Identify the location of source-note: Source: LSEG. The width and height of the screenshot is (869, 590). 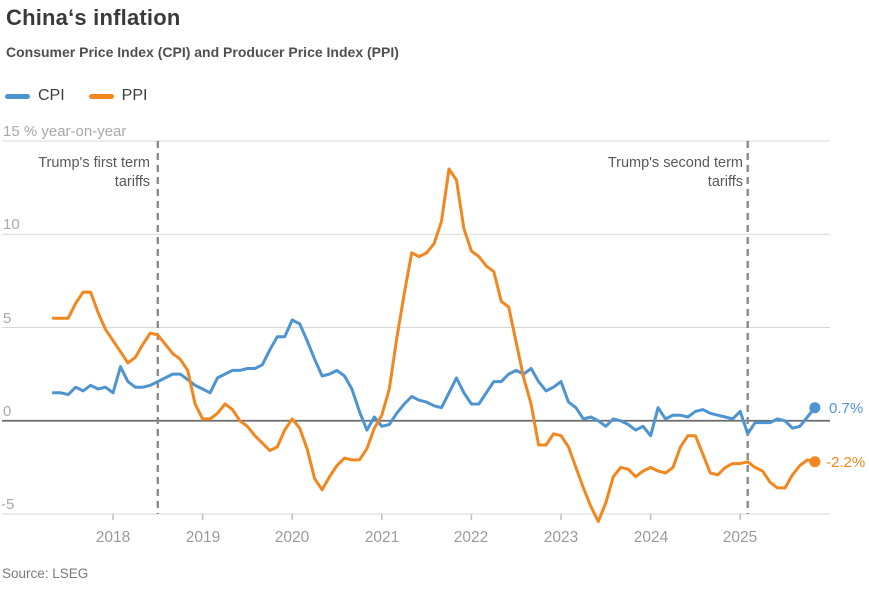
(45, 573).